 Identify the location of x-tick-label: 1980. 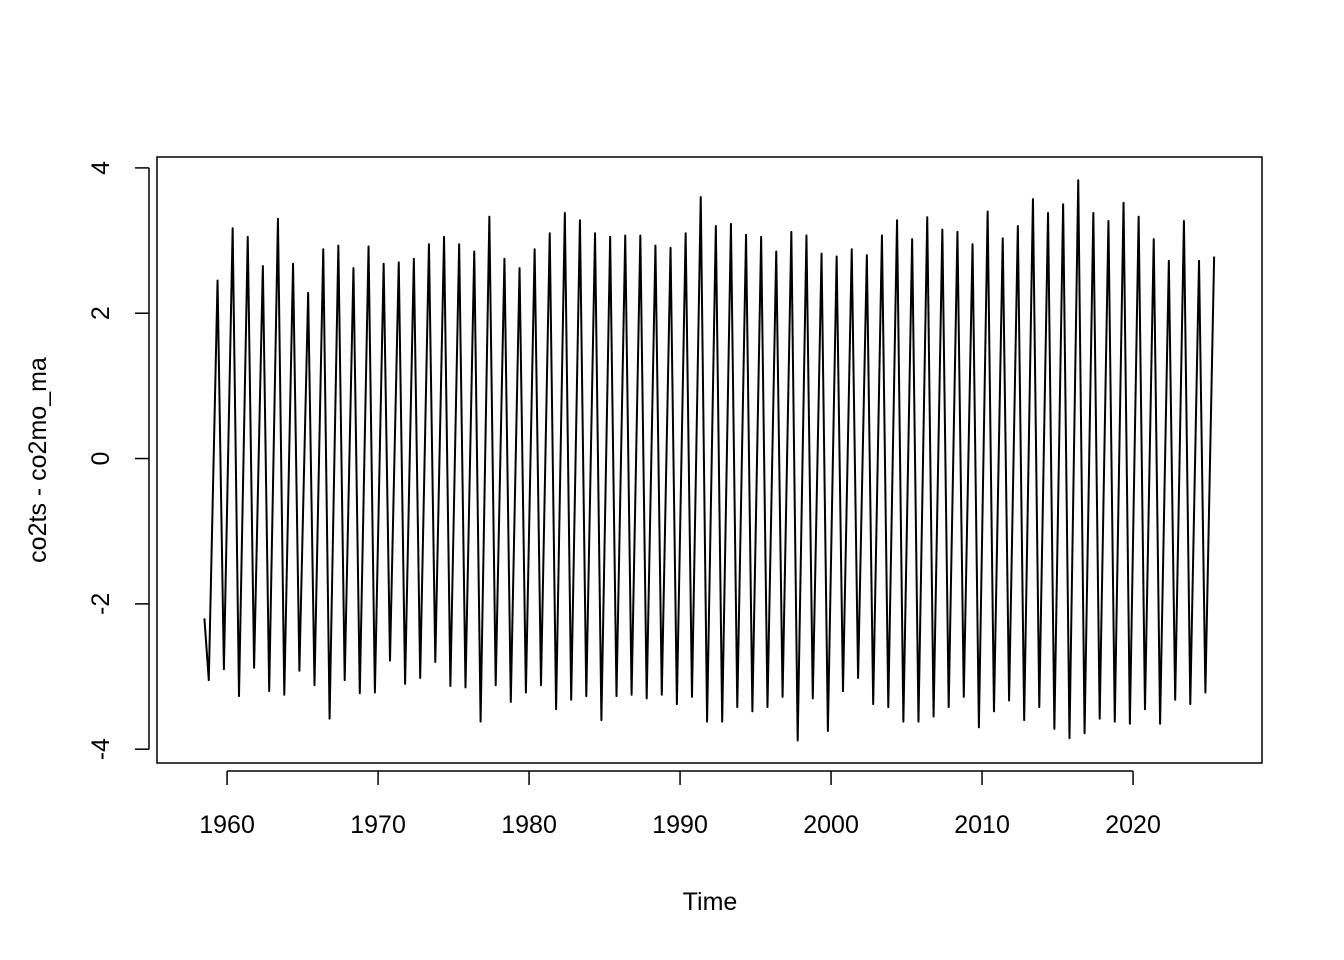
(529, 825).